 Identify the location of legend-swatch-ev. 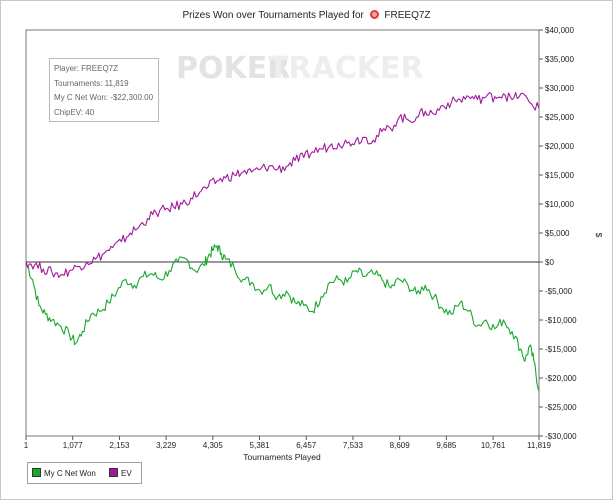
(113, 472).